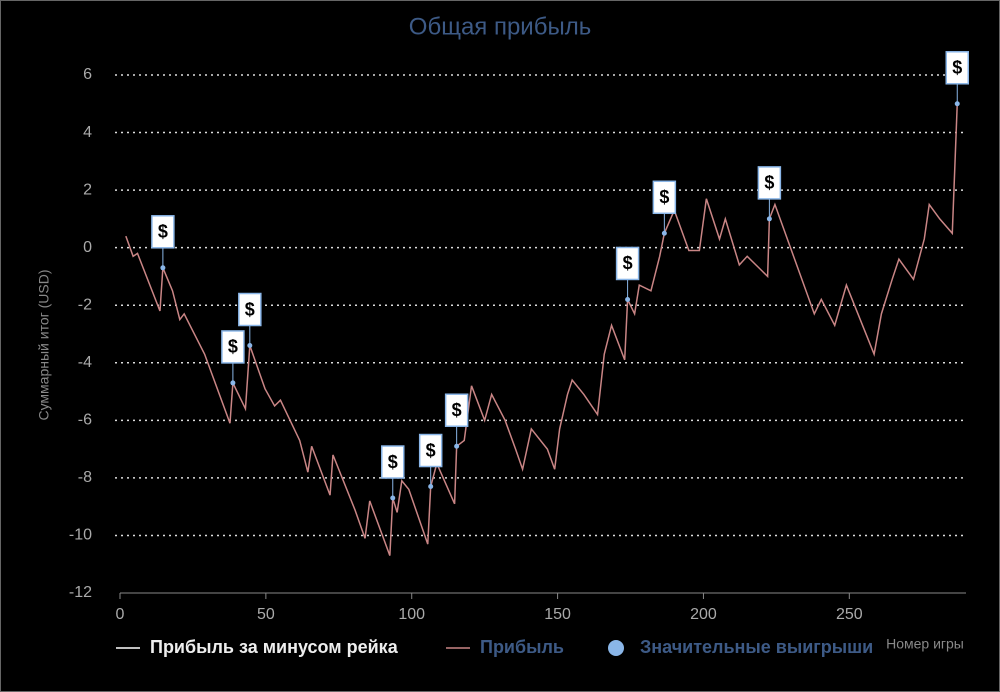 The width and height of the screenshot is (1000, 692). Describe the element at coordinates (85, 420) in the screenshot. I see `y-tick-label: -6` at that location.